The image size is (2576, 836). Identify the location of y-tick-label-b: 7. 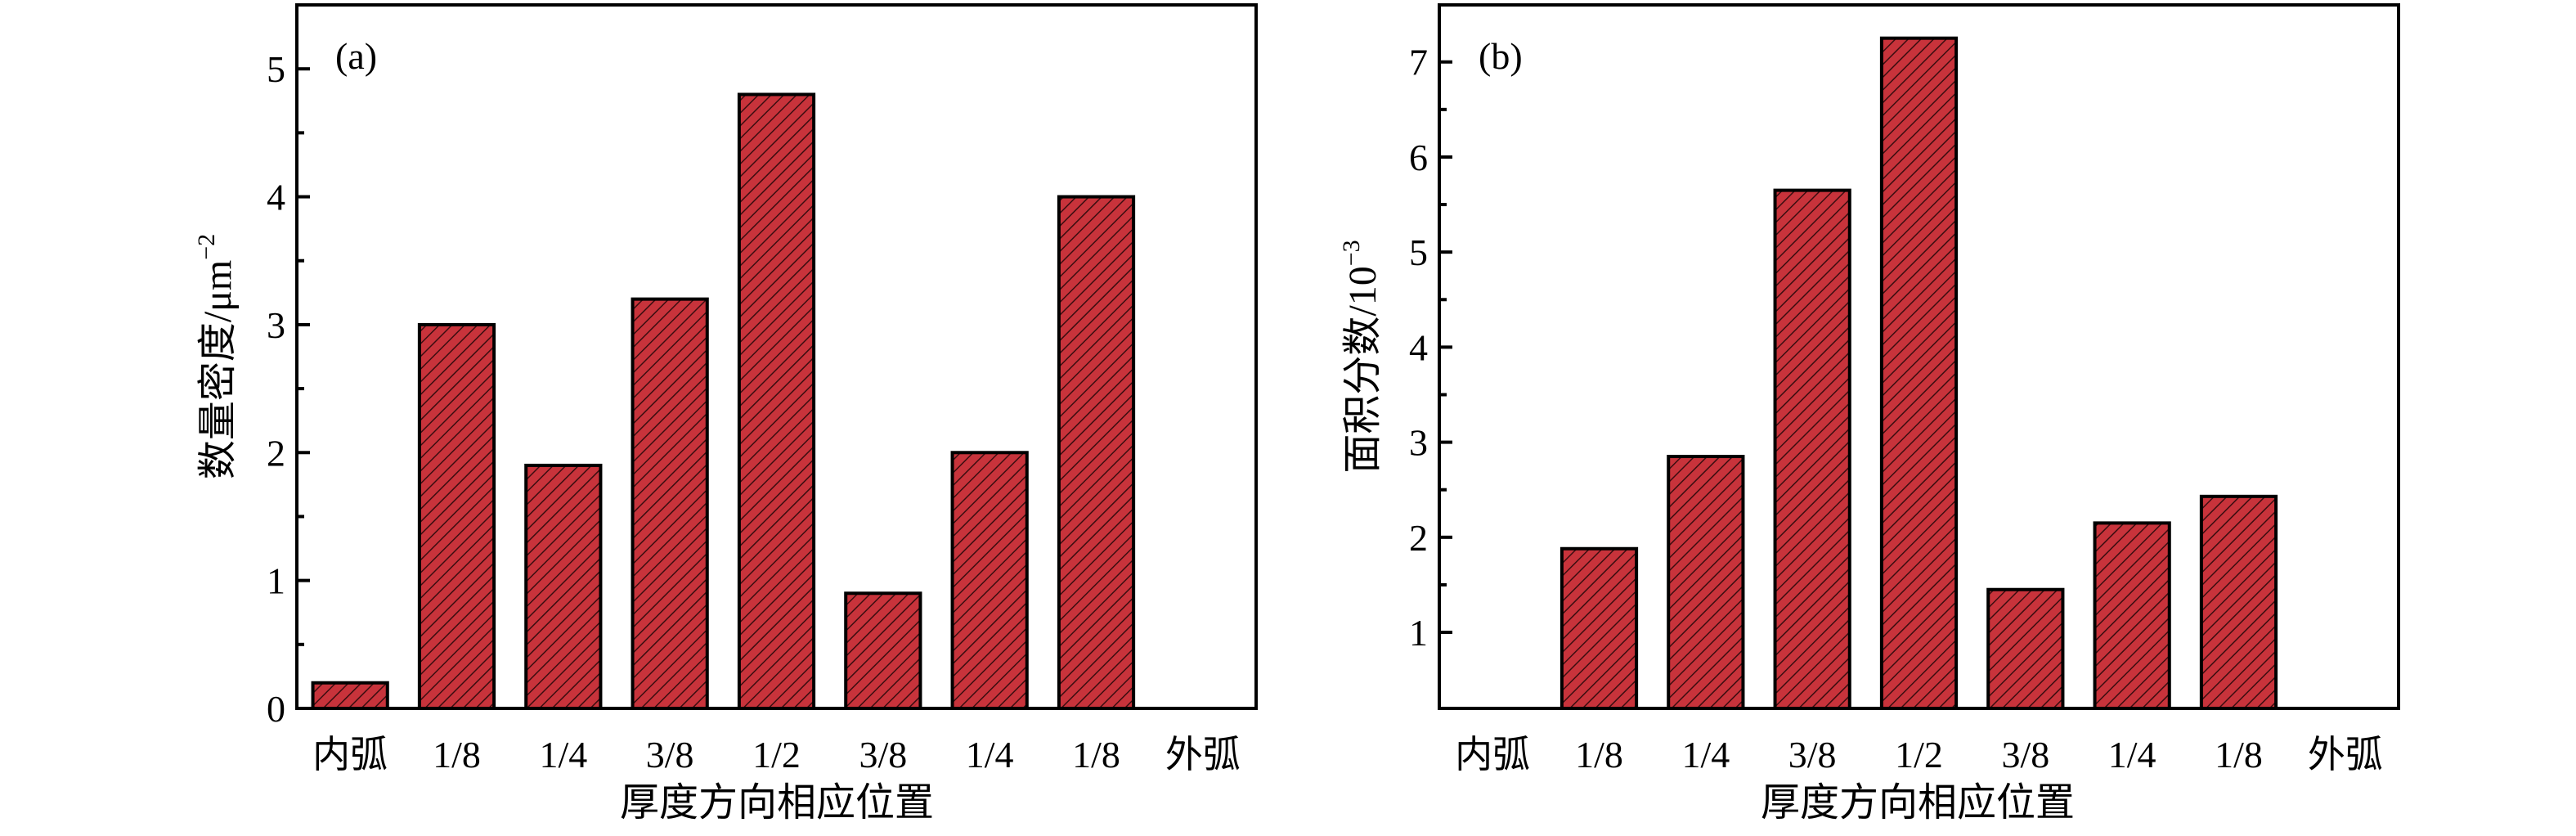
(1418, 62).